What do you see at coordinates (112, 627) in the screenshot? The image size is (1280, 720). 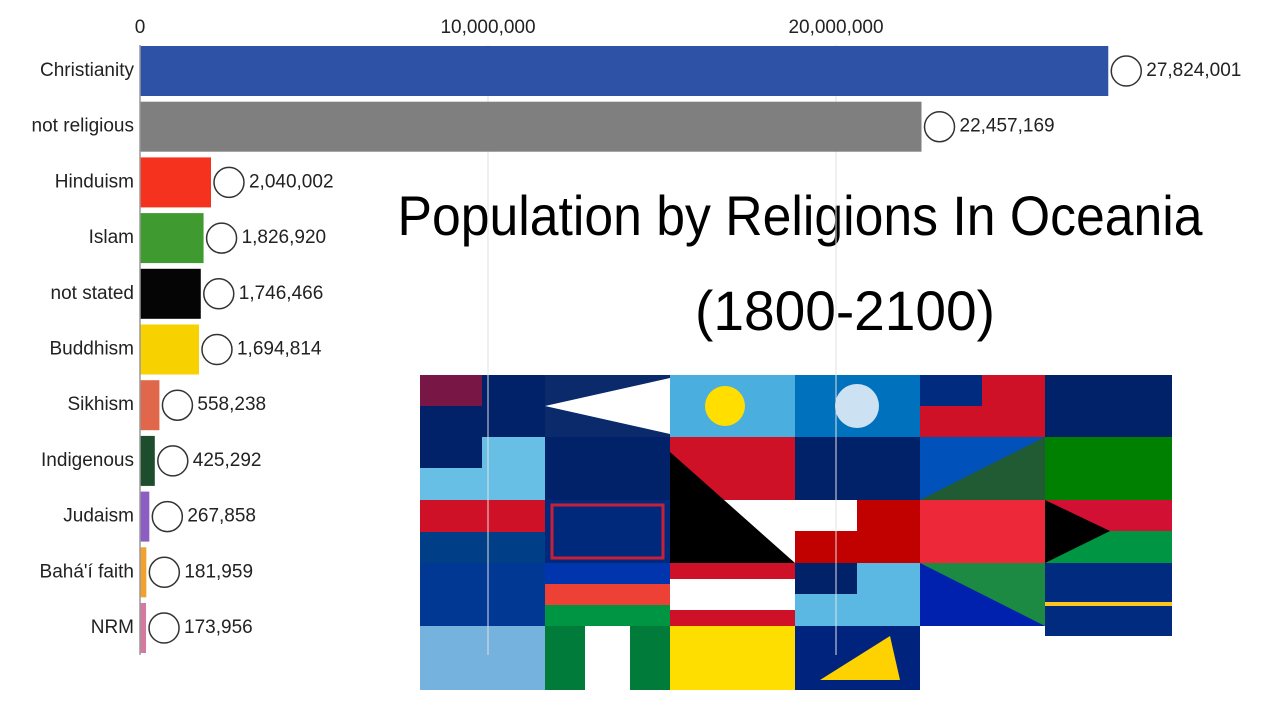 I see `category-label: NRM` at bounding box center [112, 627].